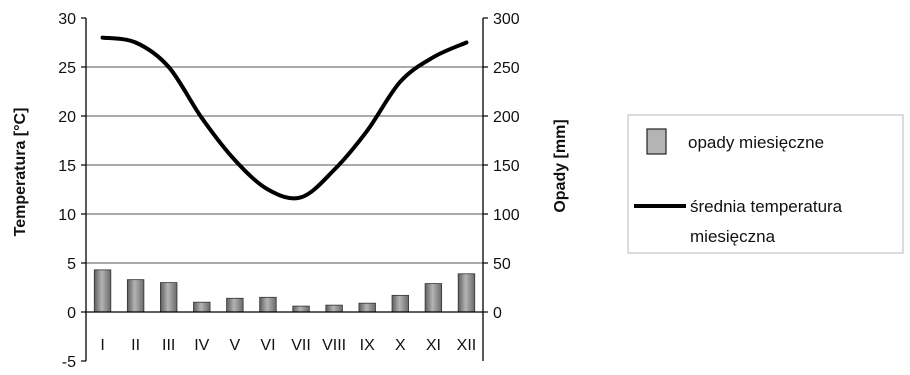 The image size is (910, 375). I want to click on month-label: X, so click(400, 345).